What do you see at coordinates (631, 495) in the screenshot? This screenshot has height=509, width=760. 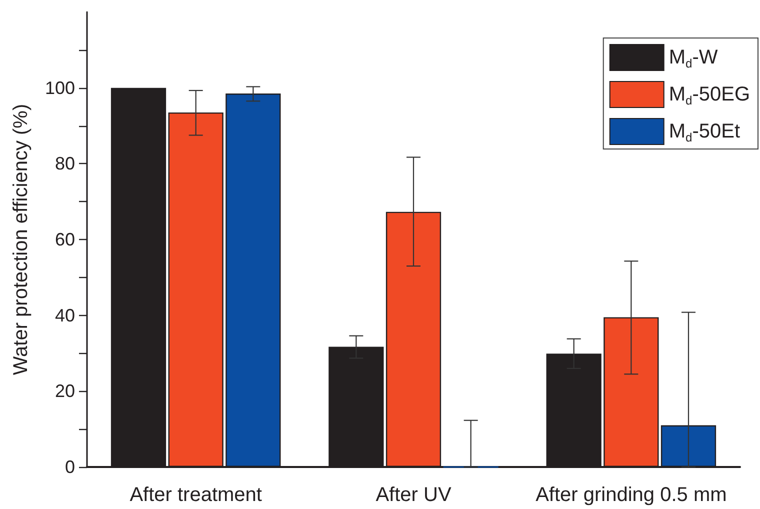 I see `x-tick-label: After grinding 0.5 mm` at bounding box center [631, 495].